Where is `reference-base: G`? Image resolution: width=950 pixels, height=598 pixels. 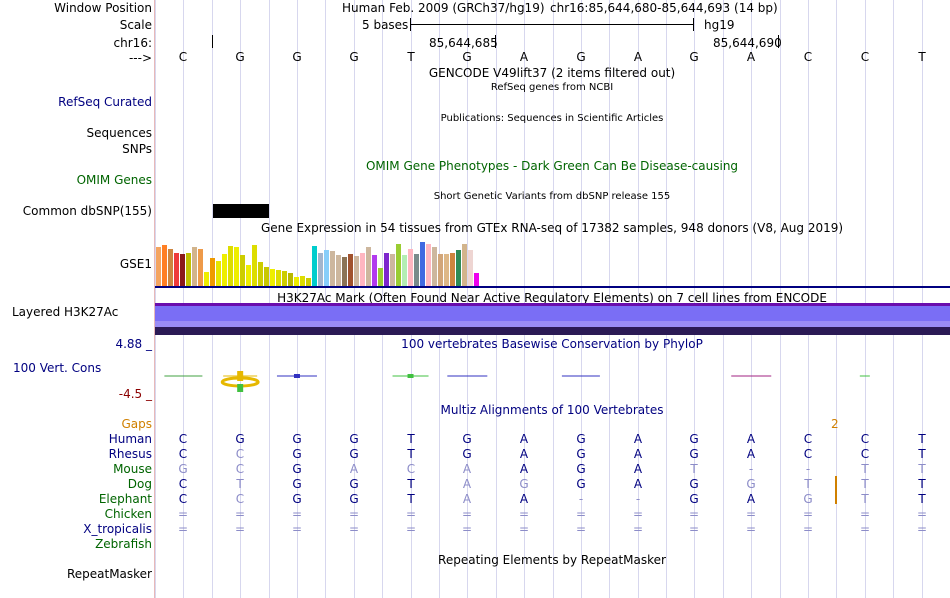
reference-base: G is located at coordinates (581, 57).